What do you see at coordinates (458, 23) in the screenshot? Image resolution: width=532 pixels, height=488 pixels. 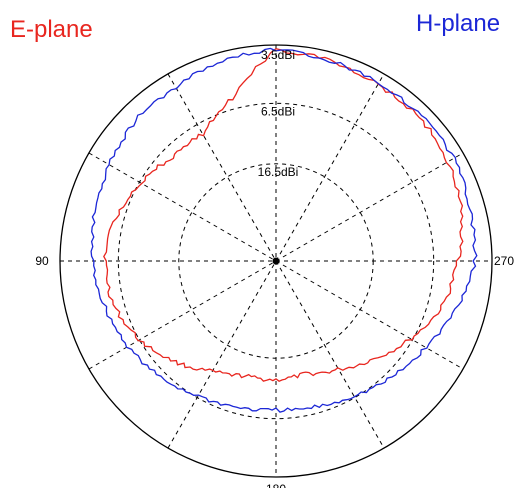 I see `legend-h-plane: H-plane` at bounding box center [458, 23].